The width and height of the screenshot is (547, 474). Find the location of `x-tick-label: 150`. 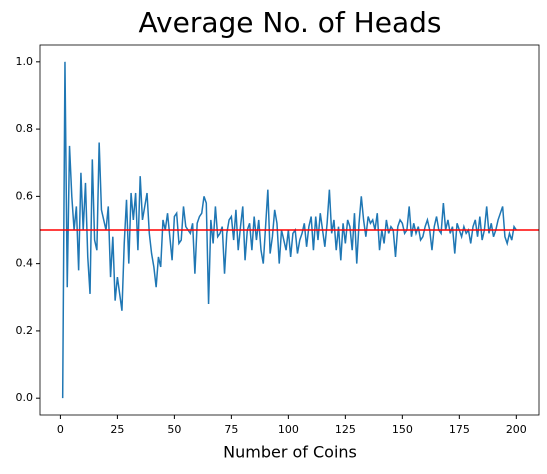

x-tick-label: 150 is located at coordinates (402, 429).